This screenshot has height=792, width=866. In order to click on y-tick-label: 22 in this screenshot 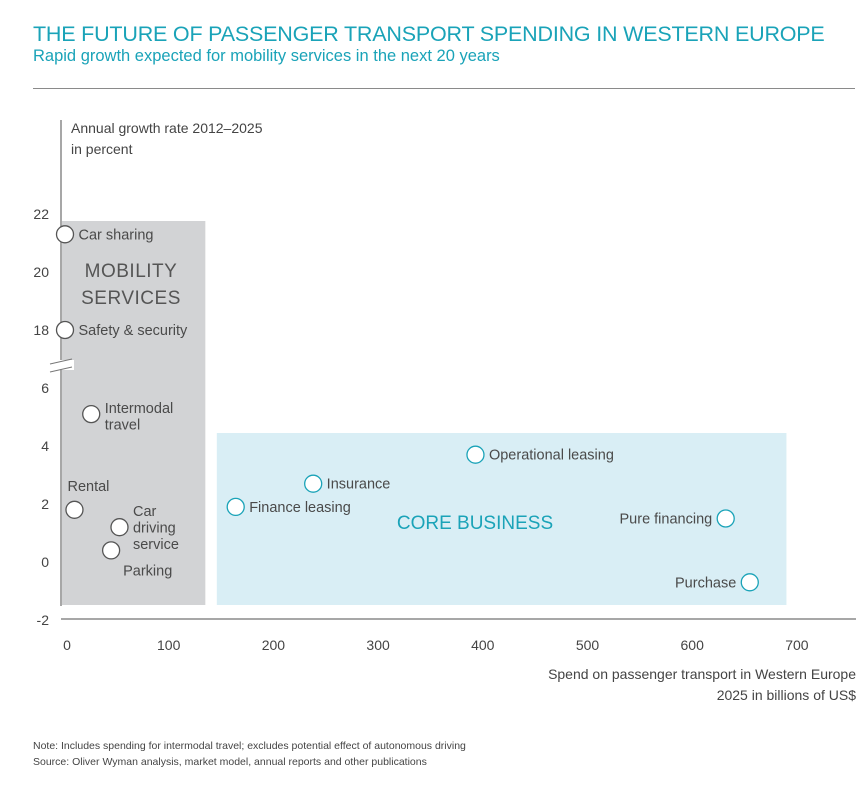, I will do `click(41, 214)`.